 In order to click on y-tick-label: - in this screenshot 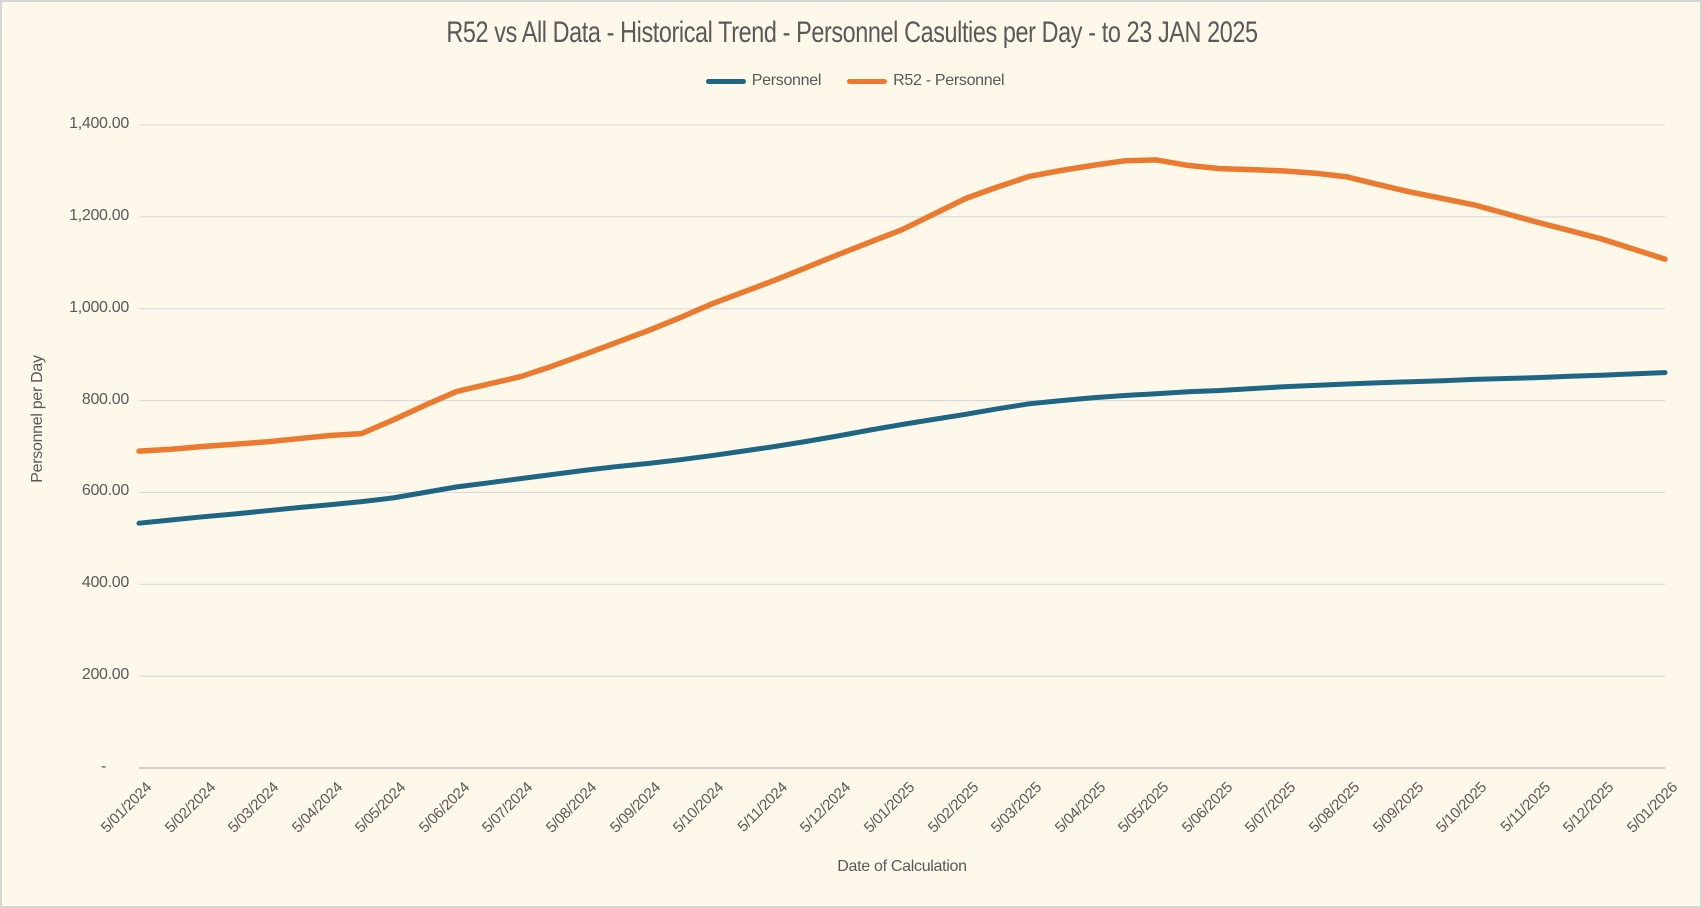, I will do `click(103, 766)`.